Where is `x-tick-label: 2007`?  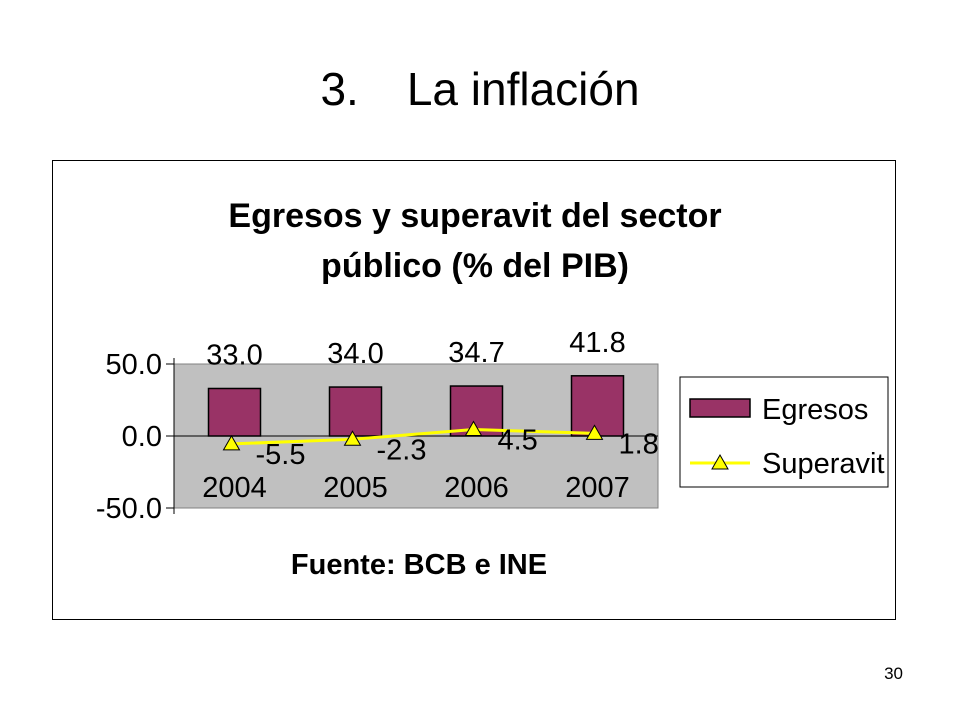
x-tick-label: 2007 is located at coordinates (597, 488).